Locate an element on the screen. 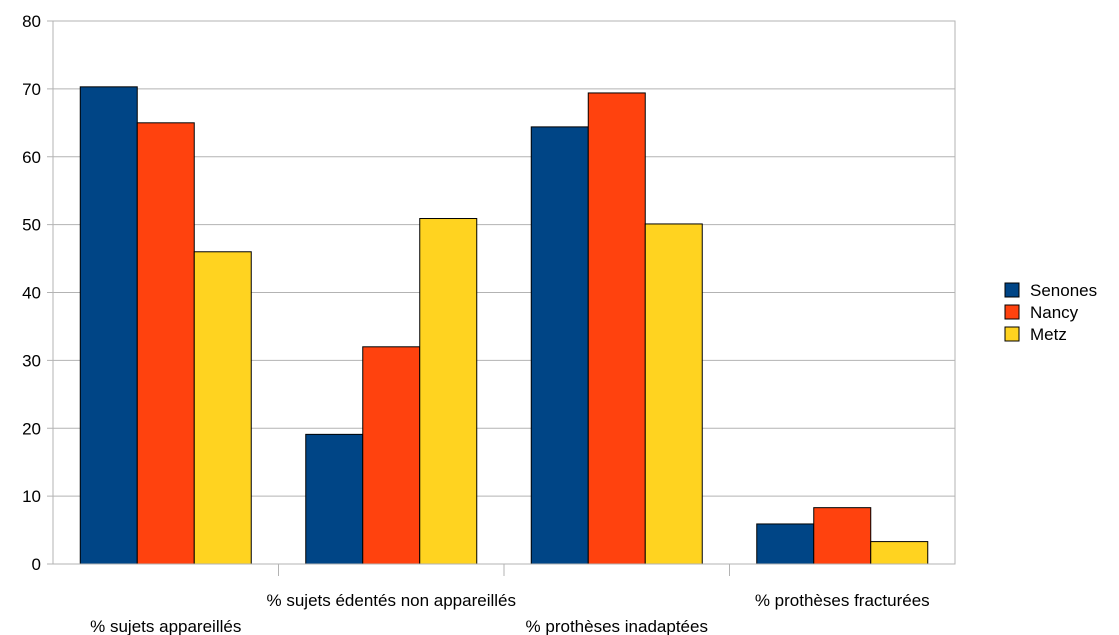 The width and height of the screenshot is (1119, 635). y-tick-label: 70 is located at coordinates (31, 89).